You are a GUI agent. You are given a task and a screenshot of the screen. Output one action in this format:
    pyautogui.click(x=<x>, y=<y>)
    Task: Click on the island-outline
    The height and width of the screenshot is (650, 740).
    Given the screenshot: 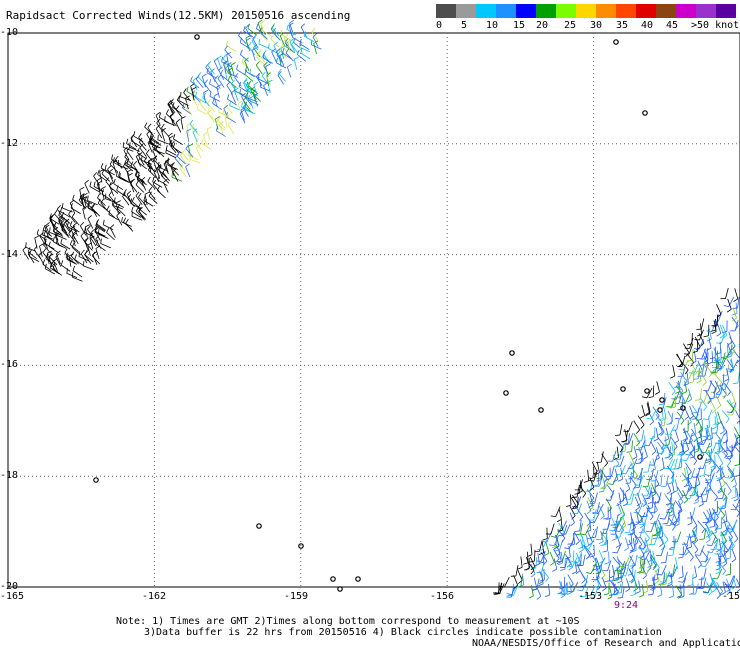 What is the action you would take?
    pyautogui.click(x=662, y=400)
    